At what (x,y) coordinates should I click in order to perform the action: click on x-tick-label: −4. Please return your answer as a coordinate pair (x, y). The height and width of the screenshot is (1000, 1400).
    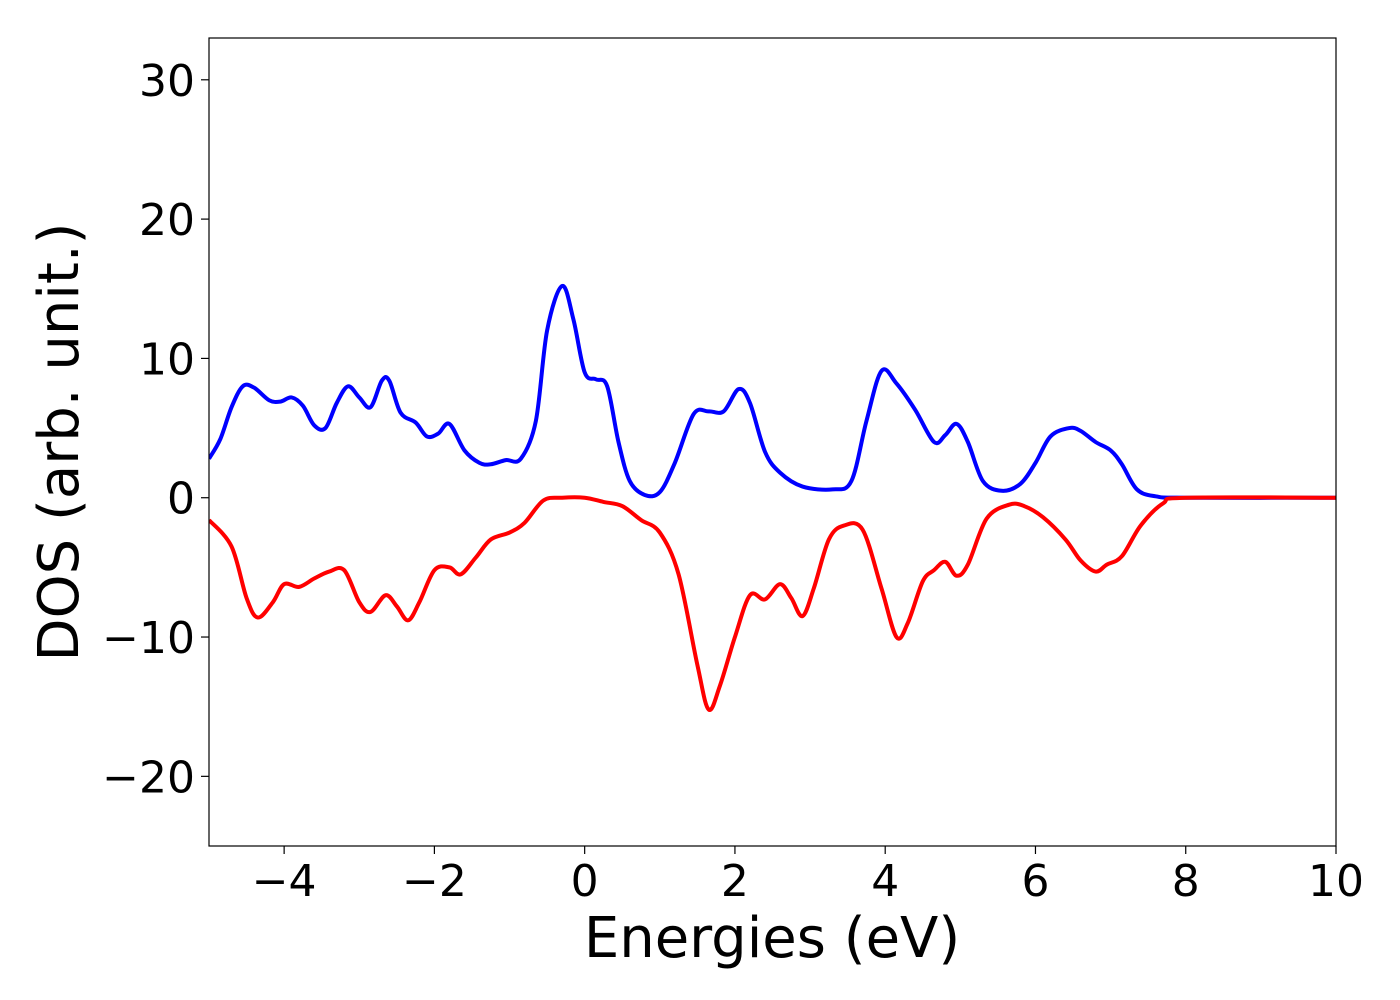
    Looking at the image, I should click on (284, 881).